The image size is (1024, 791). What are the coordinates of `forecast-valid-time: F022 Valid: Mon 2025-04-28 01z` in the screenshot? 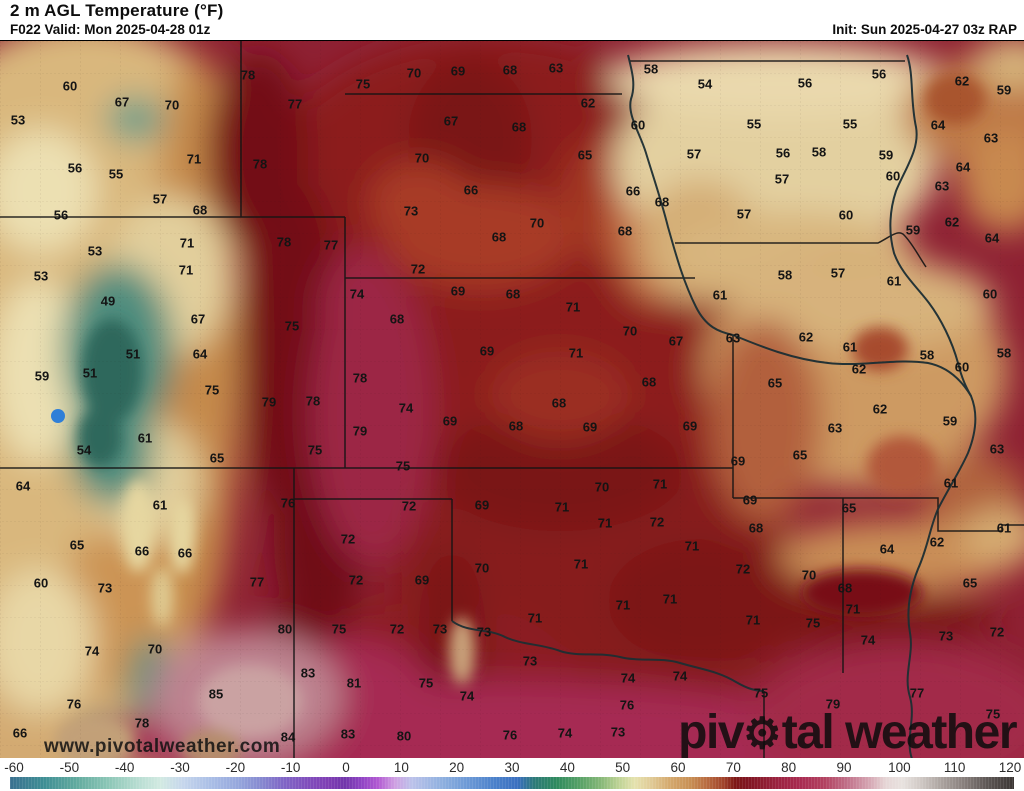 It's located at (110, 29).